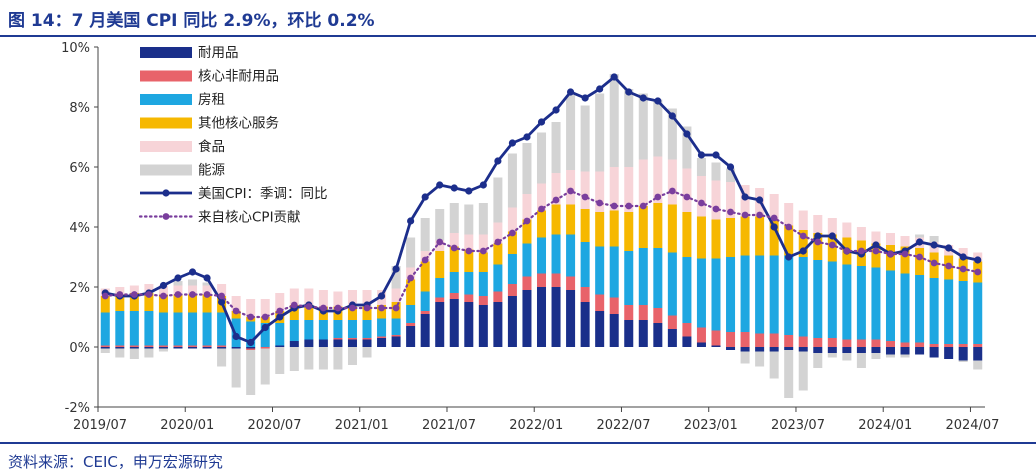 This screenshot has width=1036, height=475. What do you see at coordinates (187, 425) in the screenshot?
I see `x-tick-label: 2020/01` at bounding box center [187, 425].